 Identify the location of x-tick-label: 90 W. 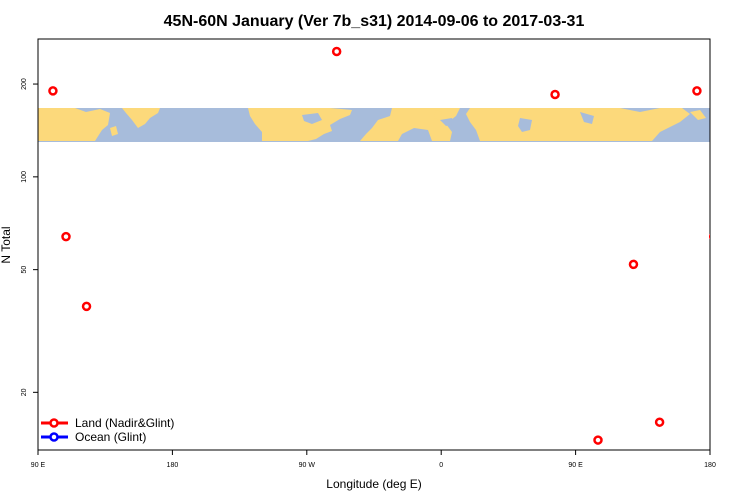
(307, 465).